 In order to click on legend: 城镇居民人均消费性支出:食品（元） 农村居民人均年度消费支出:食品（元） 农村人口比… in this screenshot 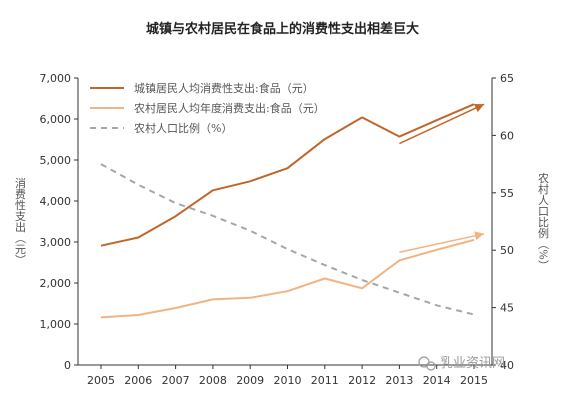, I will do `click(207, 108)`.